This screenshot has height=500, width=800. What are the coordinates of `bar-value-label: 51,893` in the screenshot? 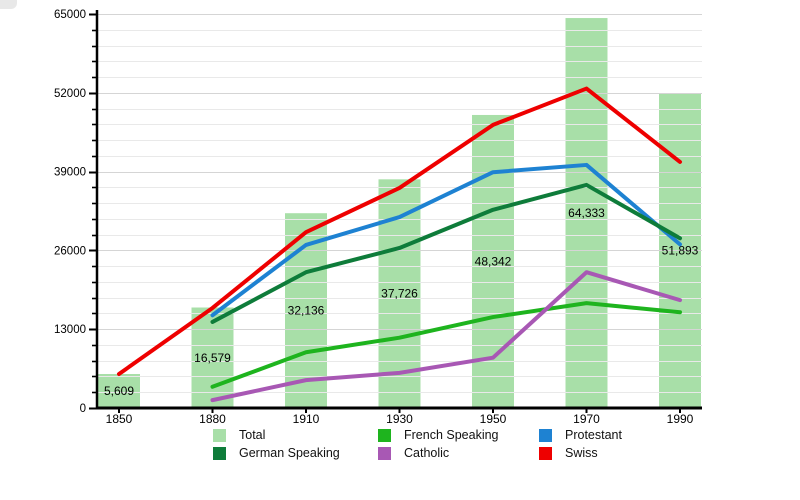 It's located at (680, 251).